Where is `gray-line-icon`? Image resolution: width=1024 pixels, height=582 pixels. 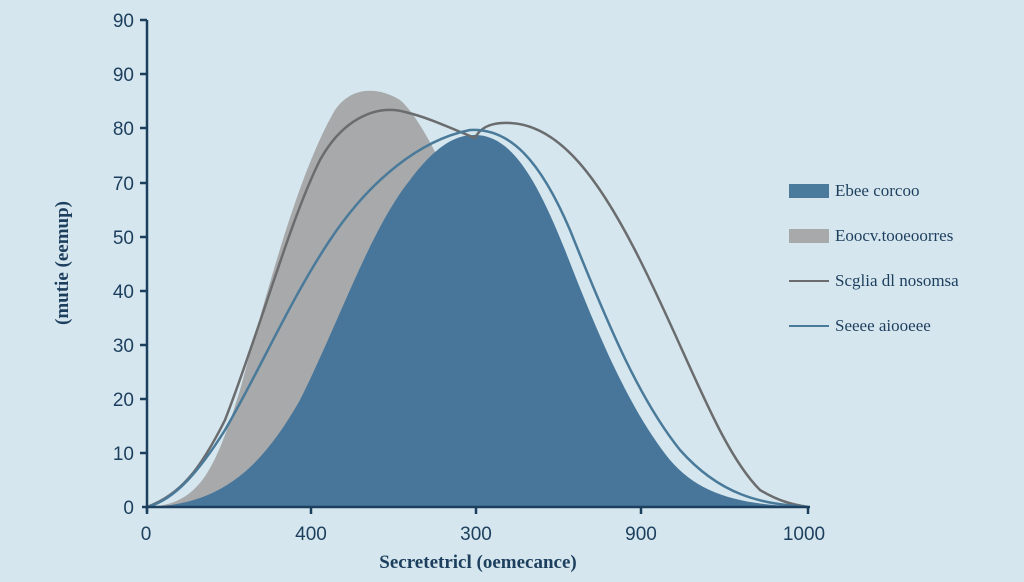
gray-line-icon is located at coordinates (809, 280).